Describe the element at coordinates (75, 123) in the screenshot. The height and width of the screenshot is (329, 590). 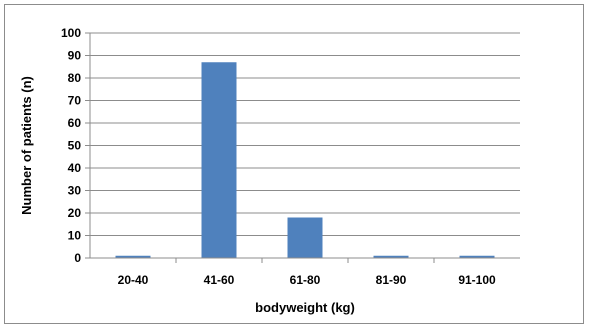
I see `y-tick-label: 60` at that location.